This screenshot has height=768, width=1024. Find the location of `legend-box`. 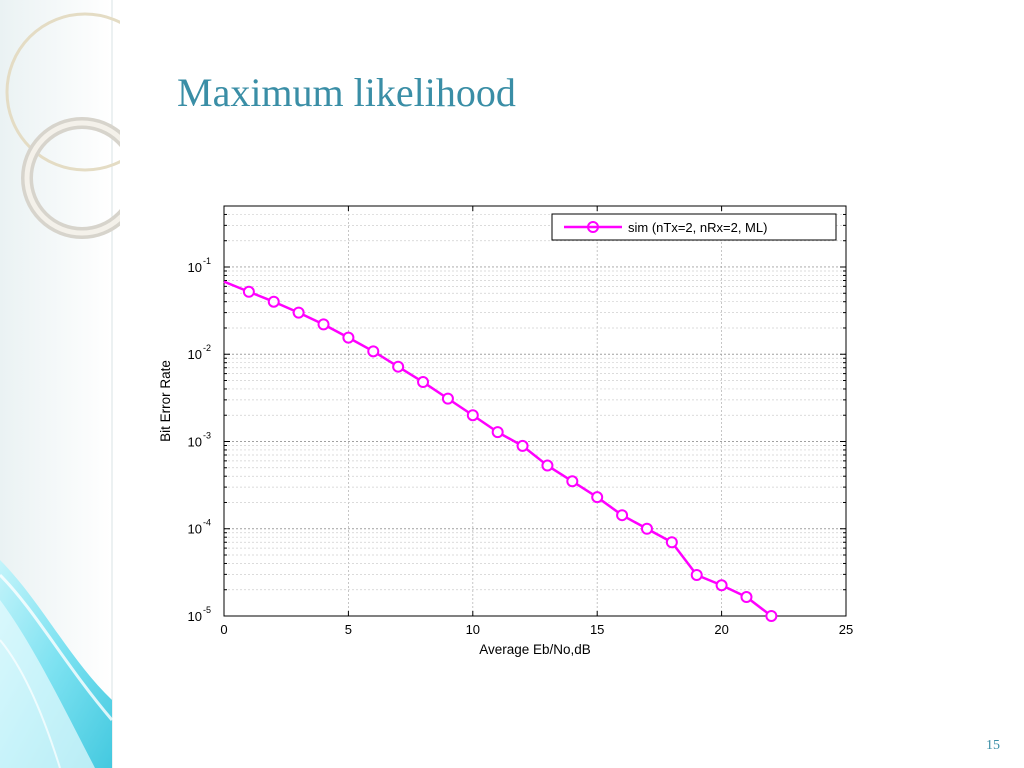

legend-box is located at coordinates (694, 227).